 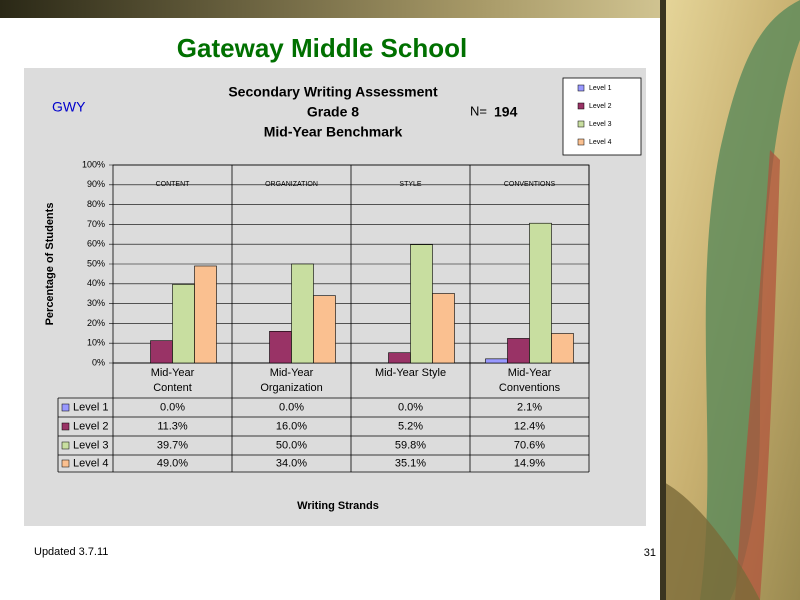 I want to click on school-code: GWY, so click(x=69, y=107).